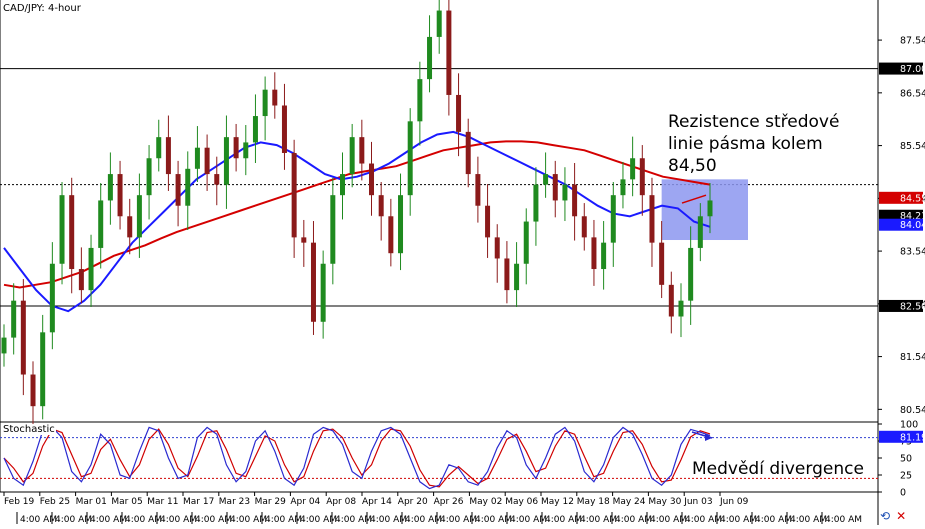 The width and height of the screenshot is (925, 529). Describe the element at coordinates (449, 502) in the screenshot. I see `date-tick-label: Apr 26` at that location.